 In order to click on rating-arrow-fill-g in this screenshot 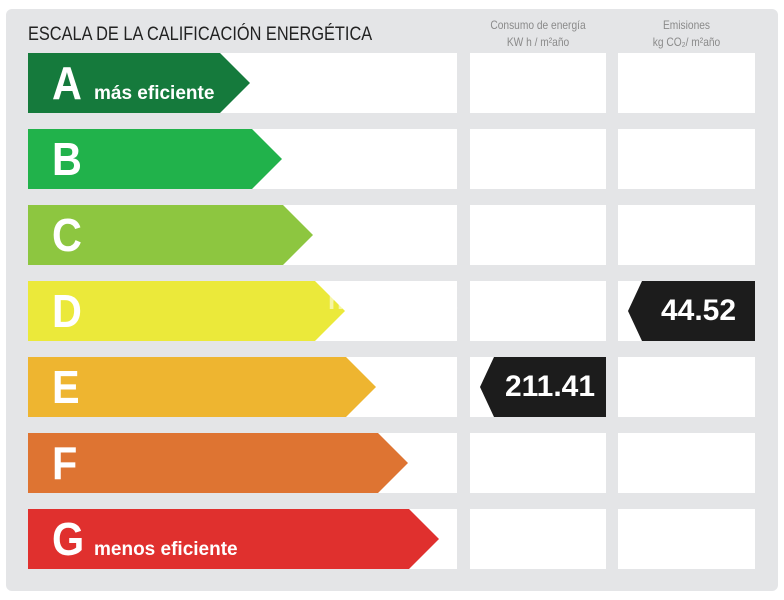, I will do `click(233, 539)`.